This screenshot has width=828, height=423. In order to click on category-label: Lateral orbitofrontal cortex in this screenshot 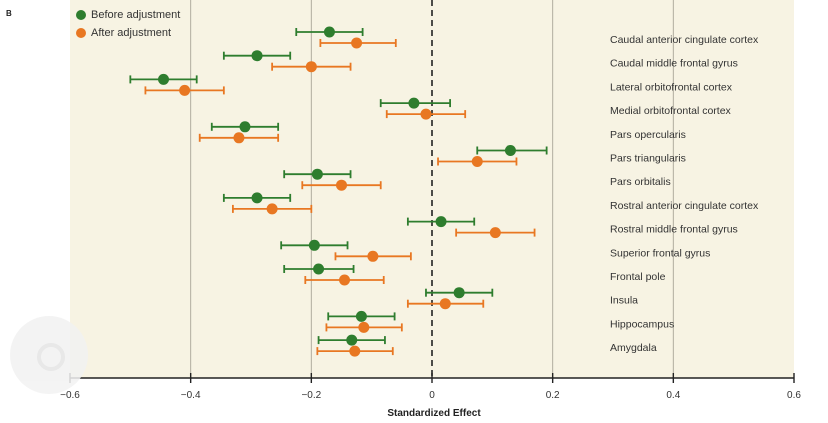, I will do `click(671, 87)`.